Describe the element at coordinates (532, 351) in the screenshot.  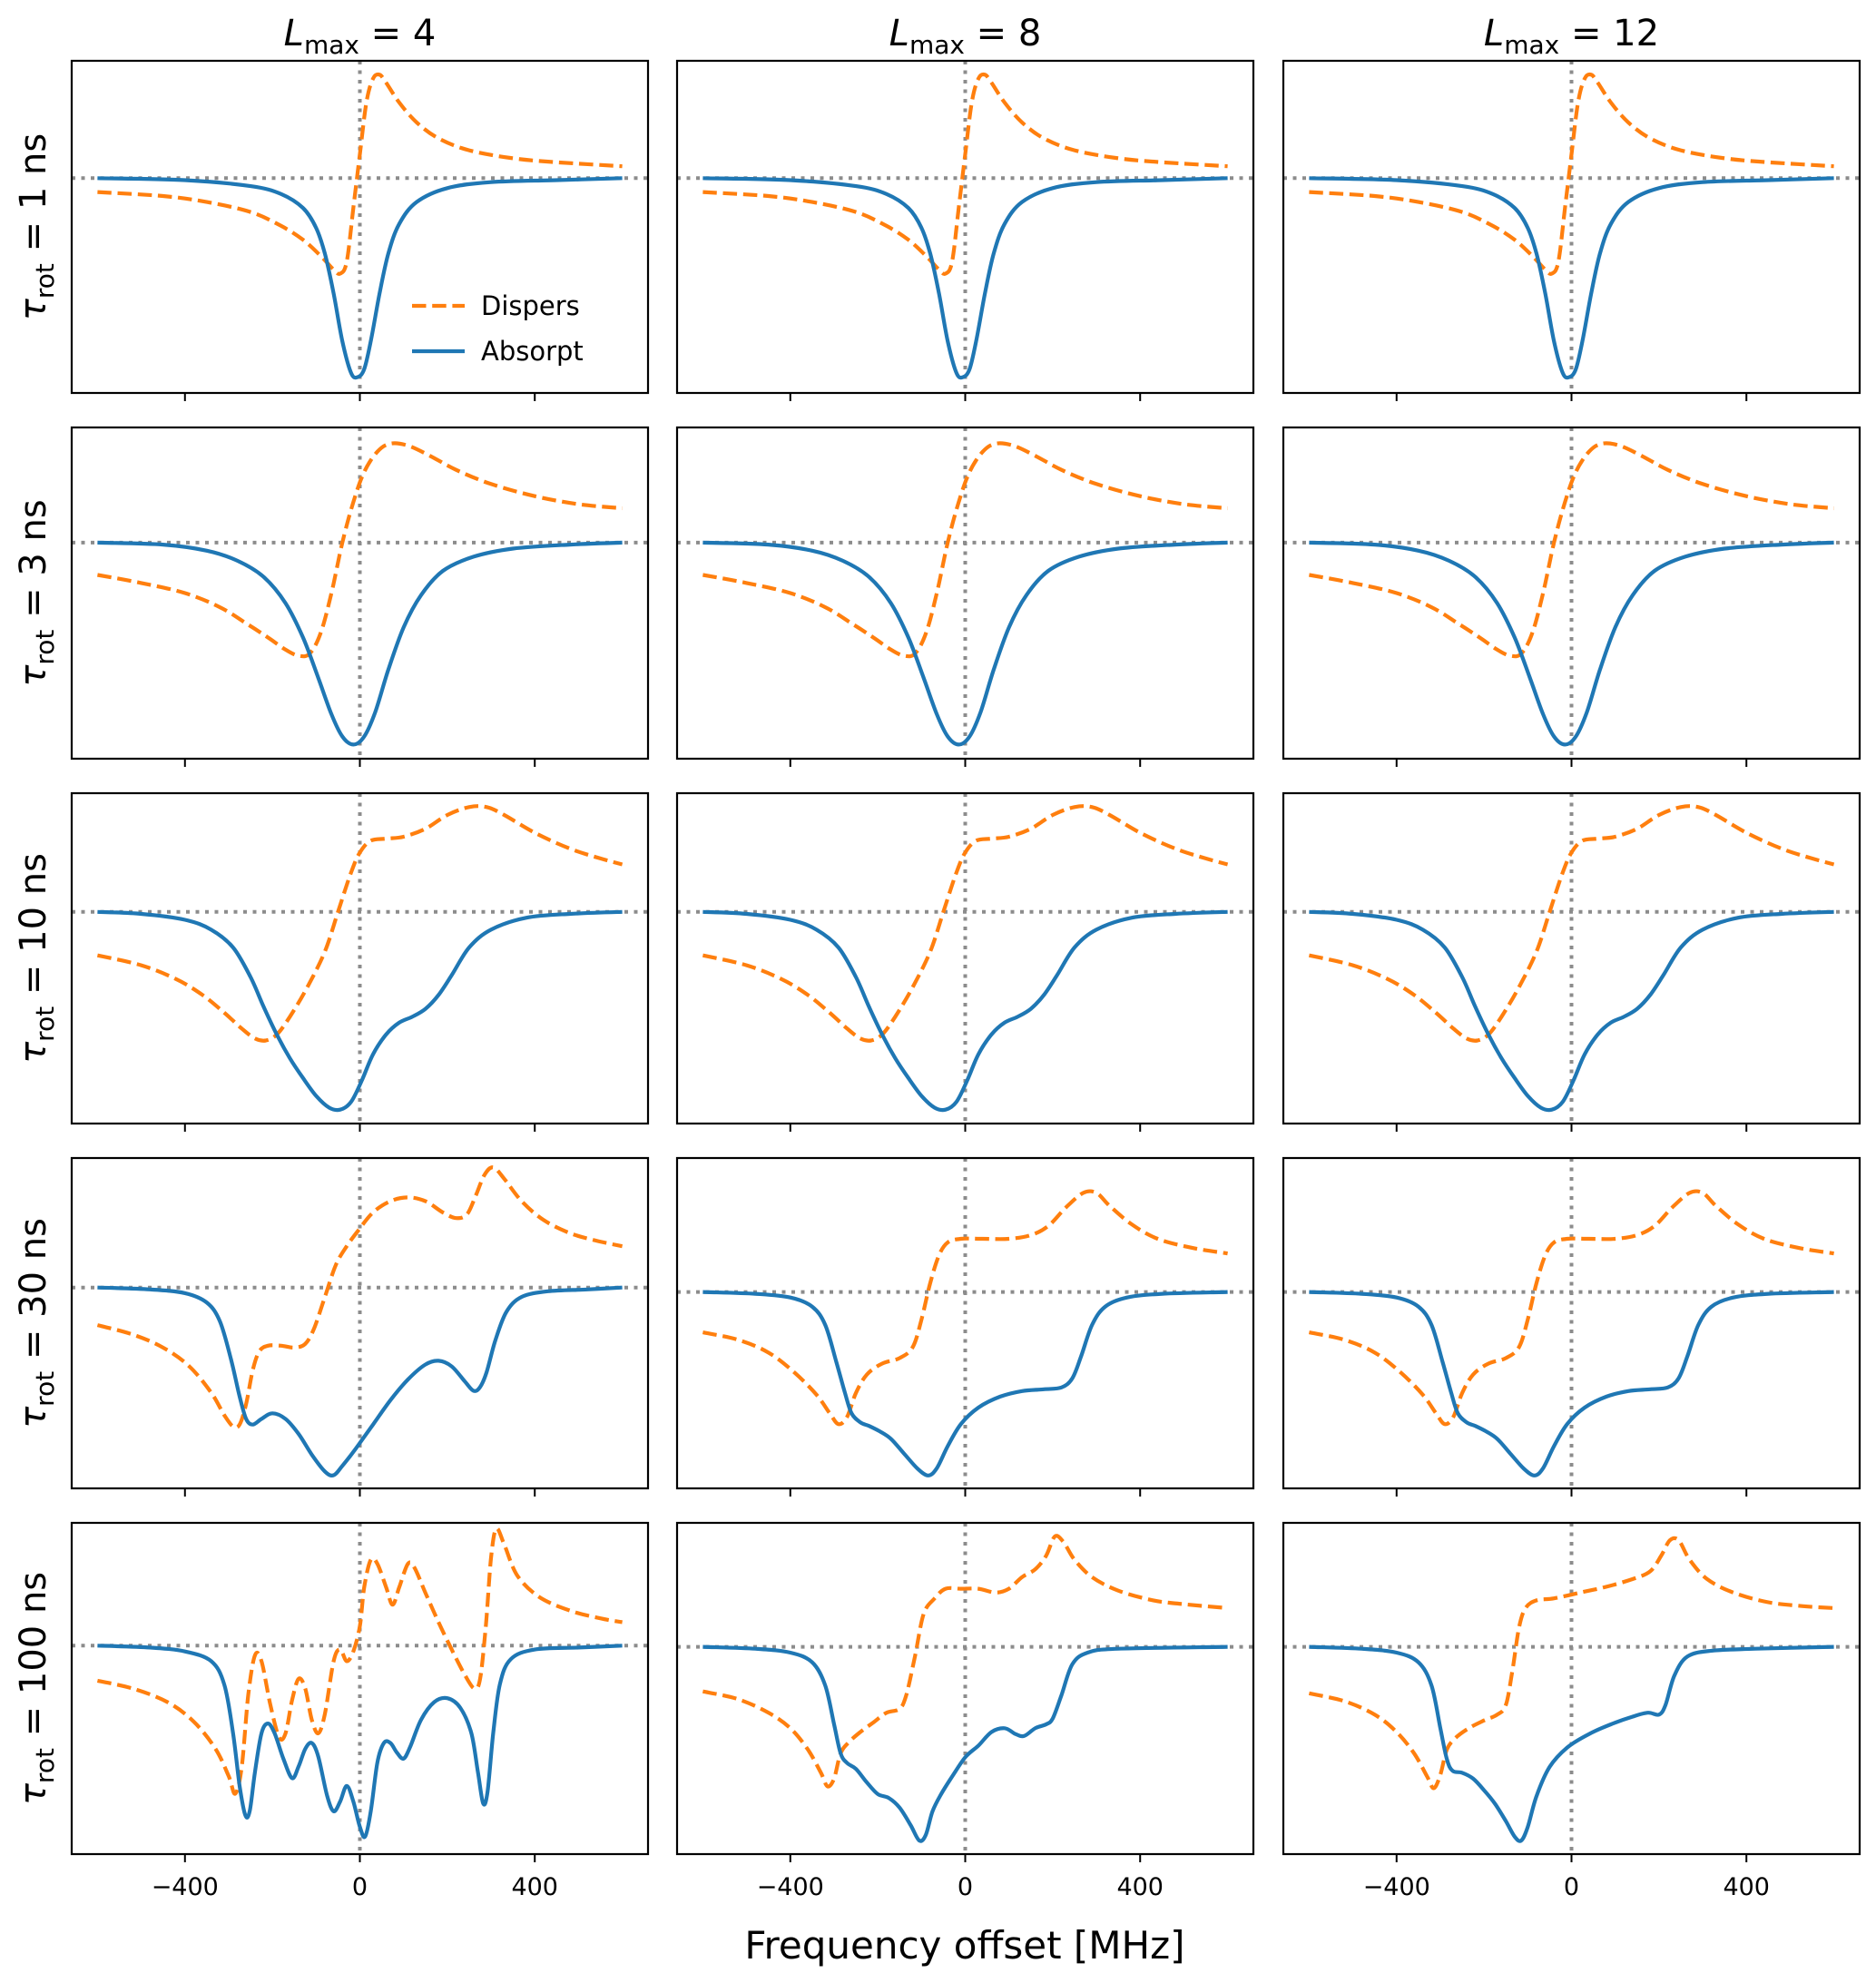
I see `legend-label: Absorpt` at that location.